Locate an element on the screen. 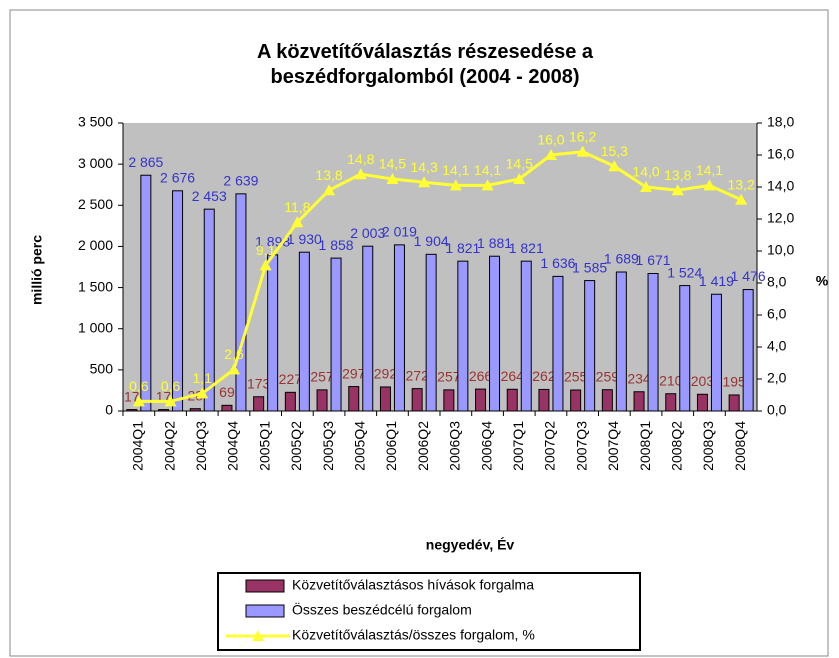 The width and height of the screenshot is (839, 658). data-label: 1 524 is located at coordinates (684, 272).